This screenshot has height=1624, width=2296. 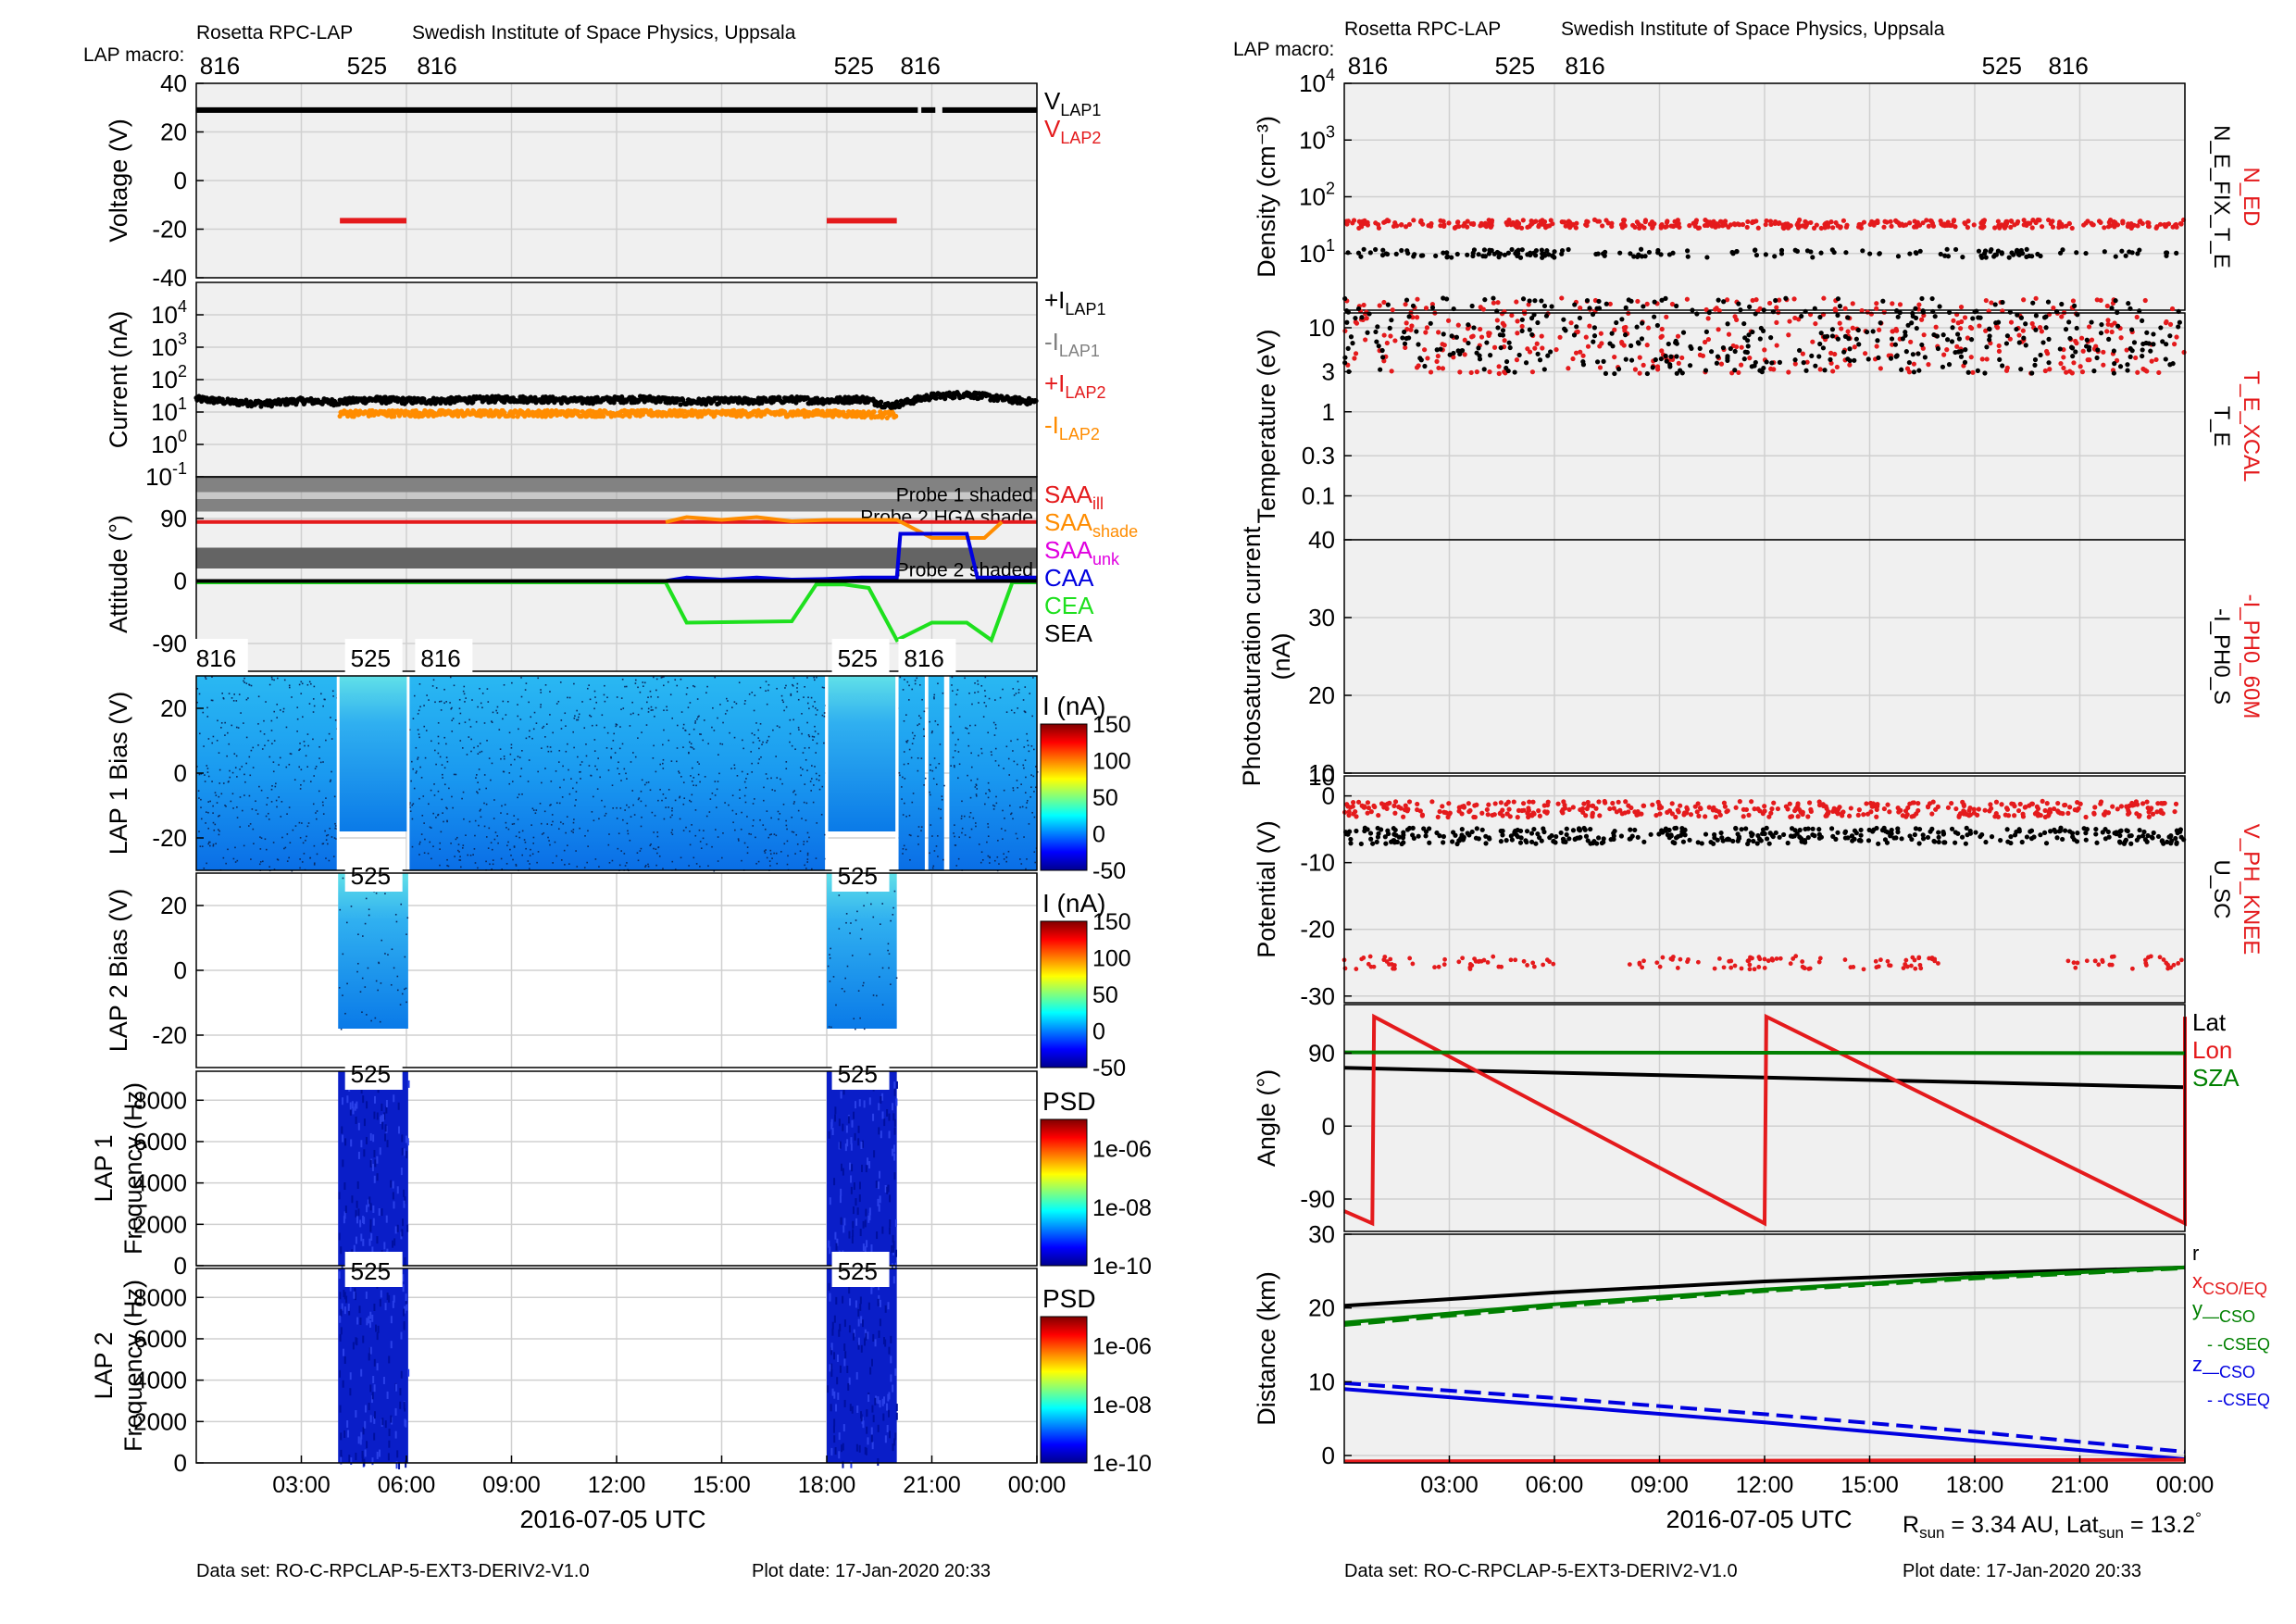 I want to click on density-right-label: N_E_FIX_T_E, so click(x=2221, y=197).